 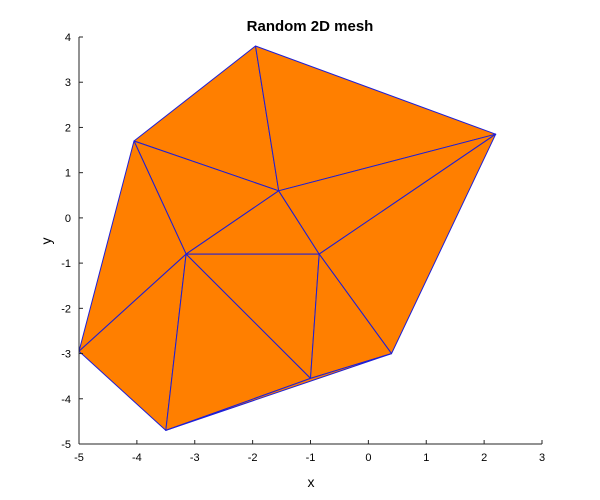 I want to click on x-tick-label: 2, so click(x=484, y=458).